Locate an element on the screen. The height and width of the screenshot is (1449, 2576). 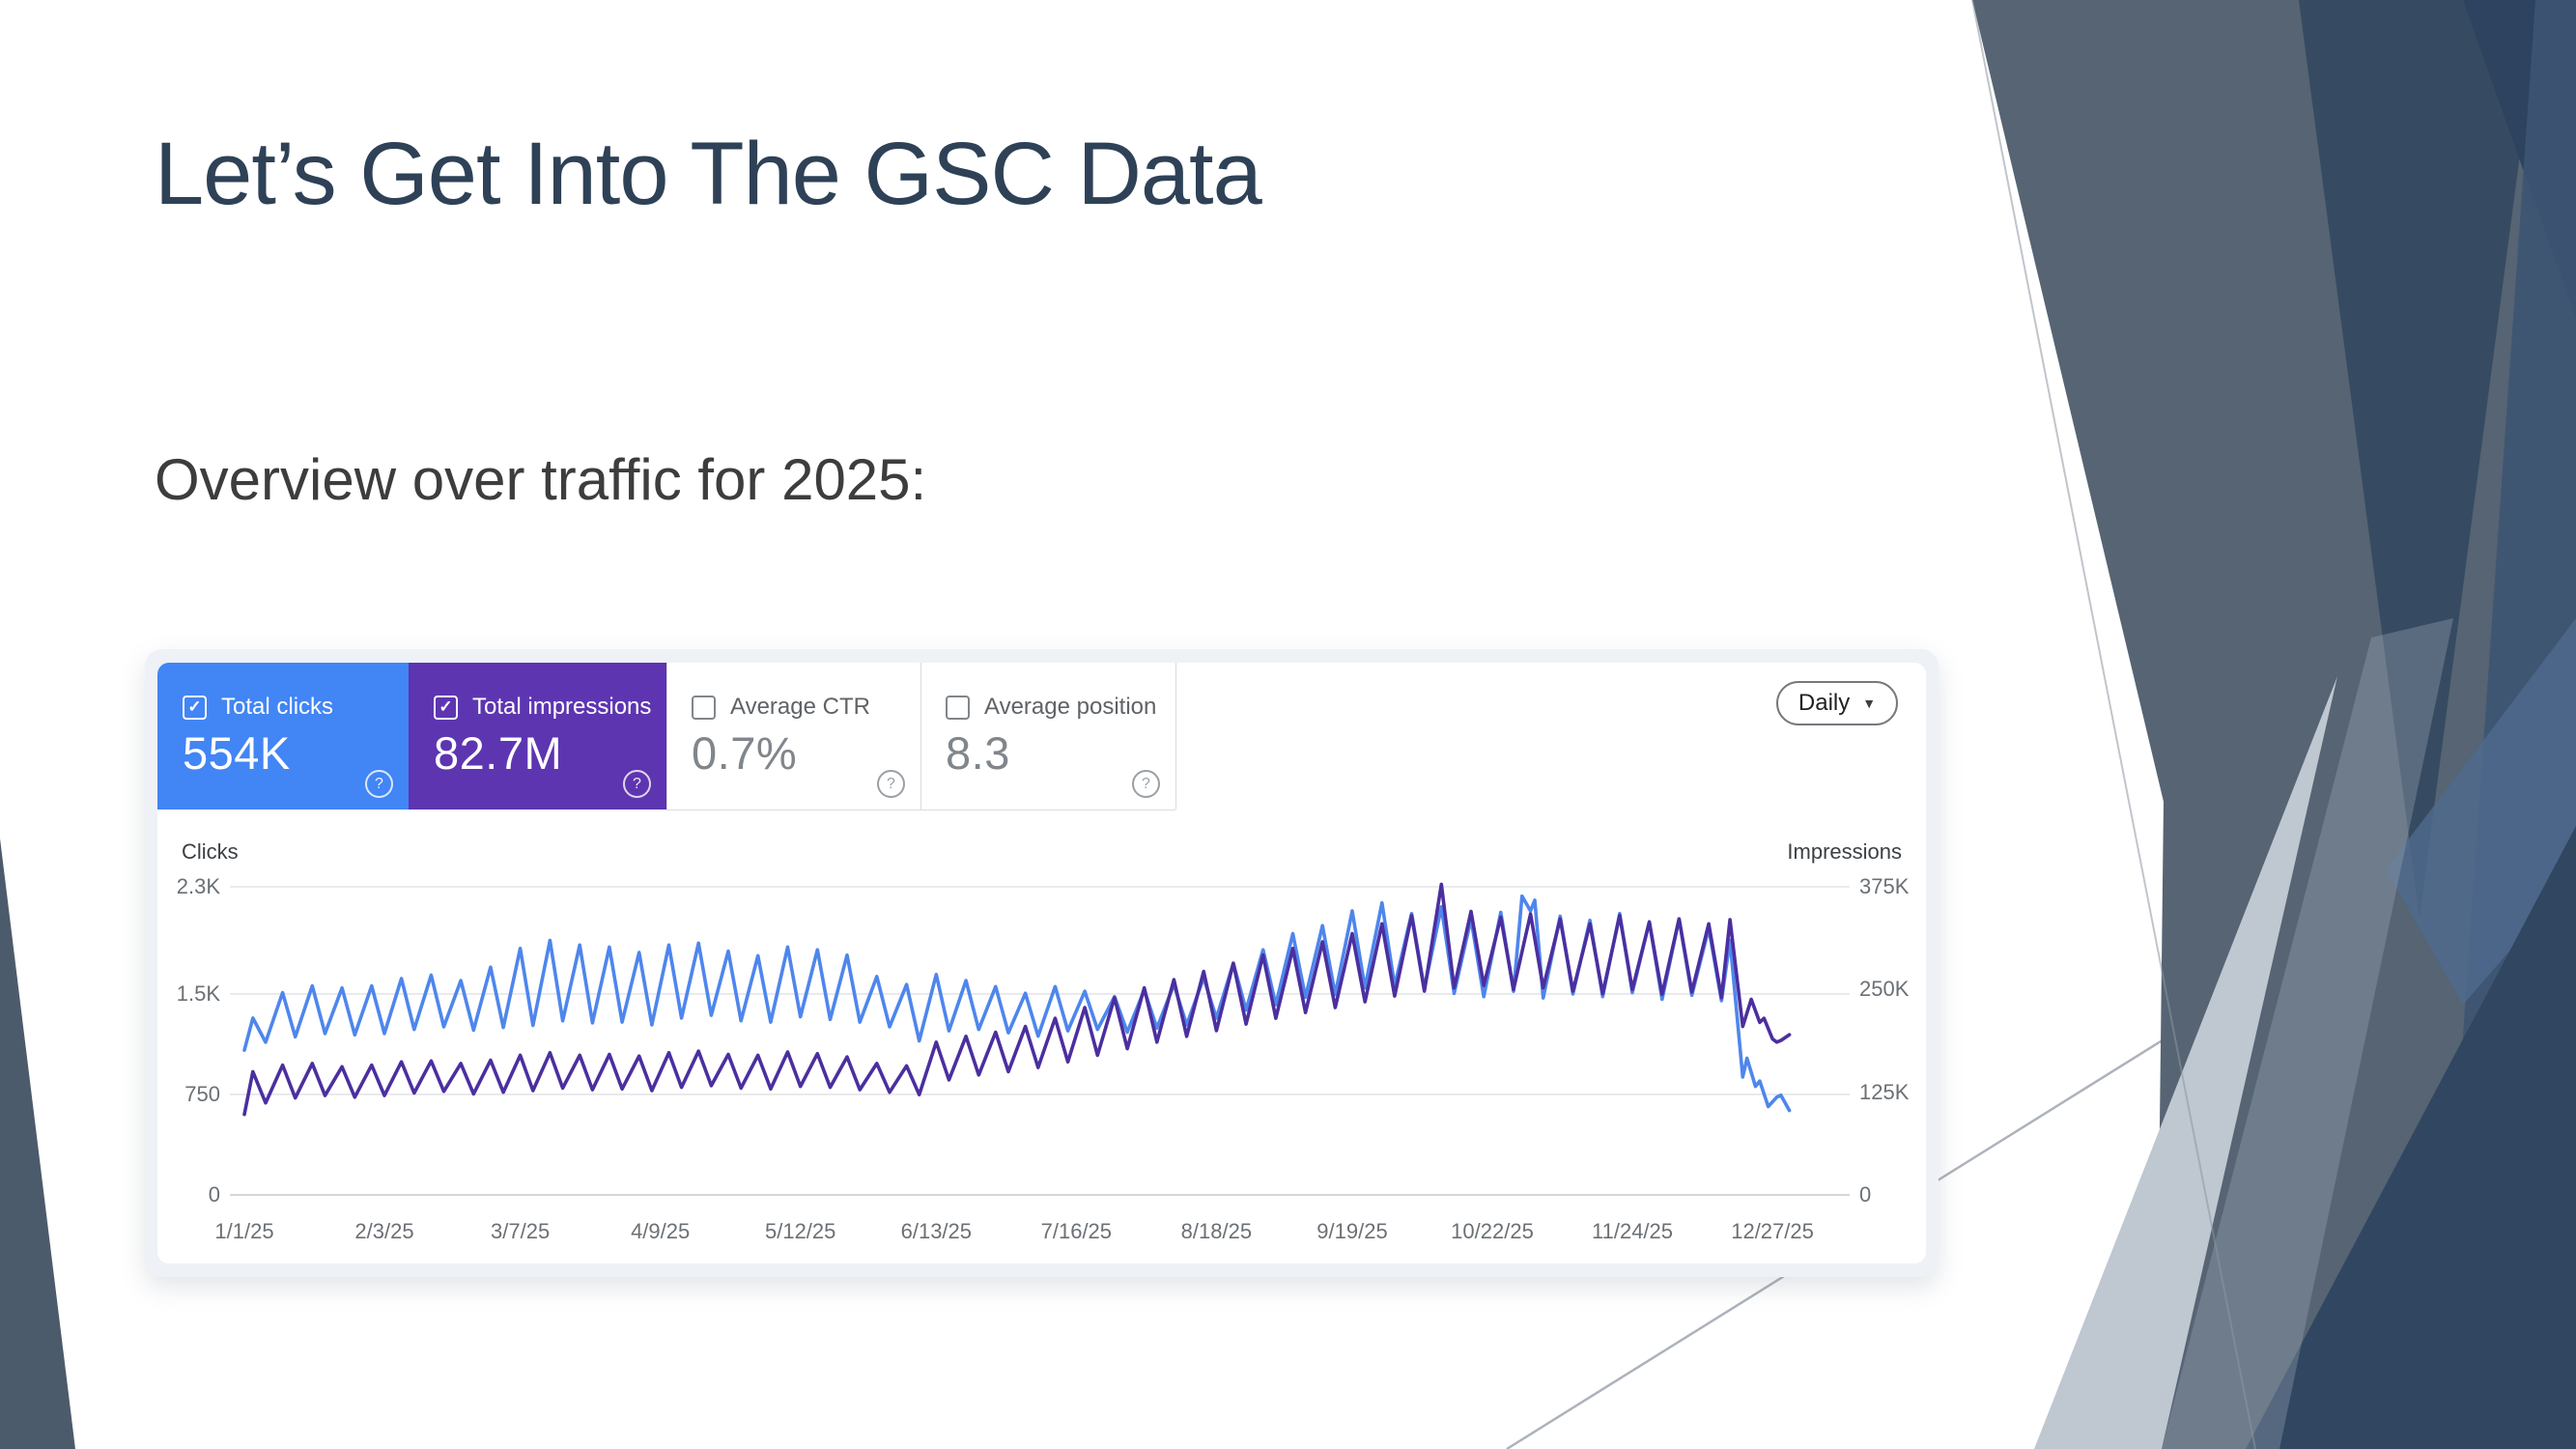
metric-tab-total-impressions: ✓ Total impressions 82.7M ? is located at coordinates (537, 736).